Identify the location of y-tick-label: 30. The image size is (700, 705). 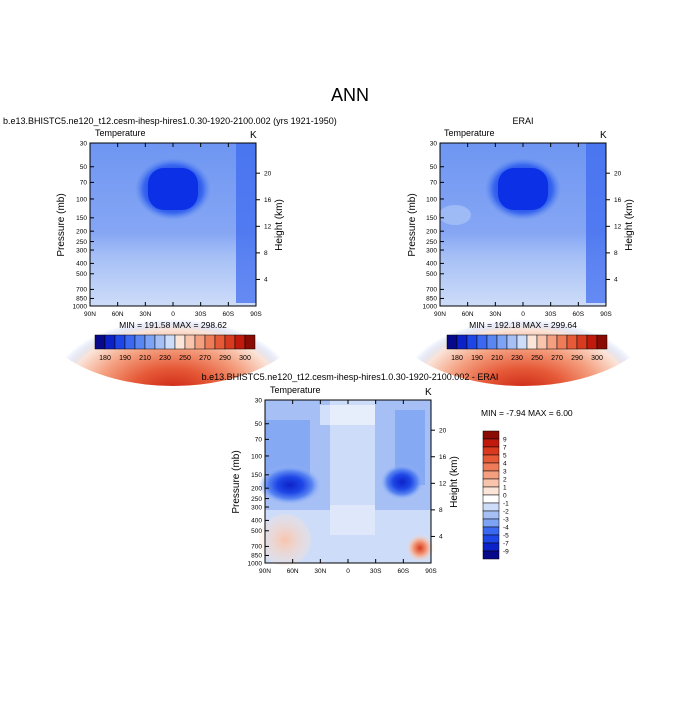
(259, 400).